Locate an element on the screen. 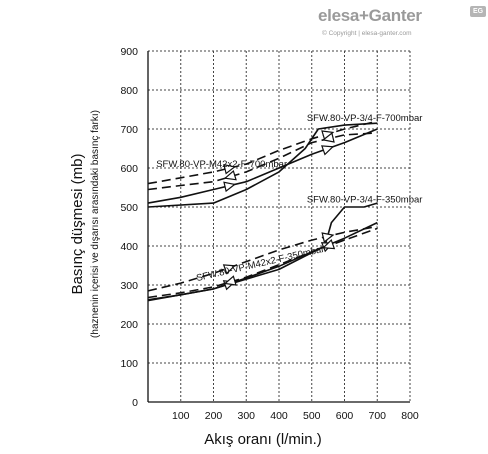  y-tick-label: 0 is located at coordinates (135, 403).